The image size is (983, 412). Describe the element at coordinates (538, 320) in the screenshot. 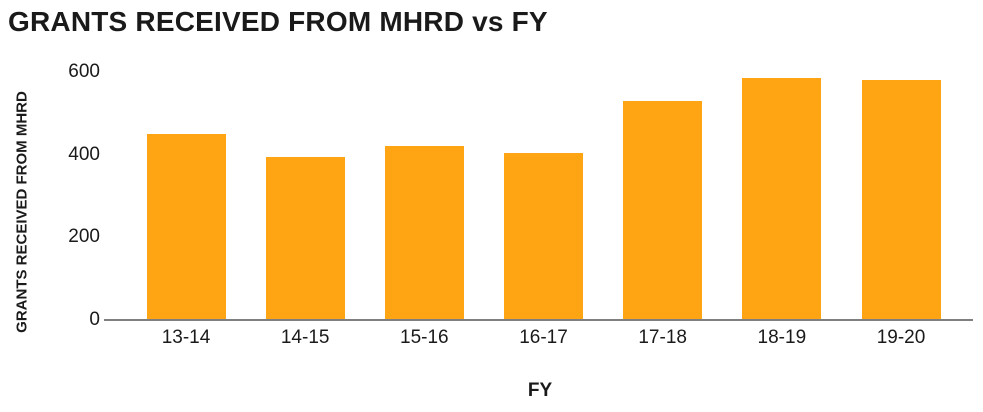

I see `x-axis-line` at that location.